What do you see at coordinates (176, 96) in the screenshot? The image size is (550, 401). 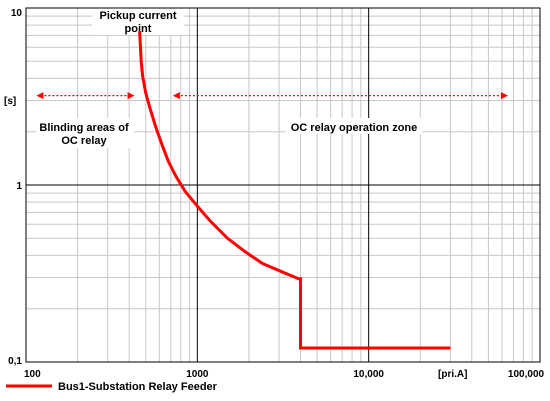 I see `operation-arrow-head-left` at bounding box center [176, 96].